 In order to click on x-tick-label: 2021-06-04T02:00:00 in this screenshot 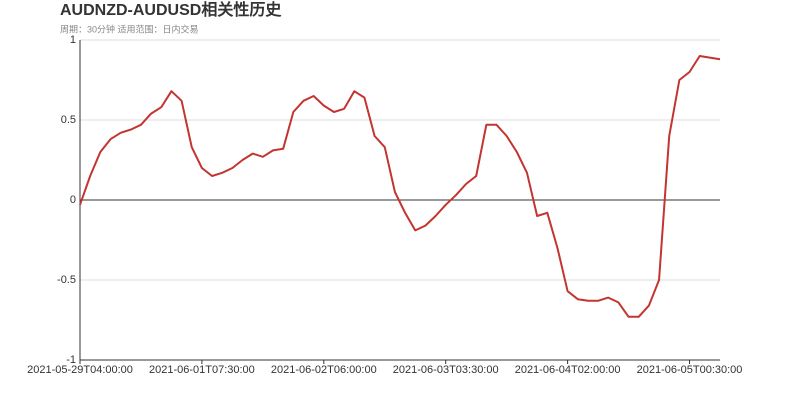, I will do `click(568, 370)`.